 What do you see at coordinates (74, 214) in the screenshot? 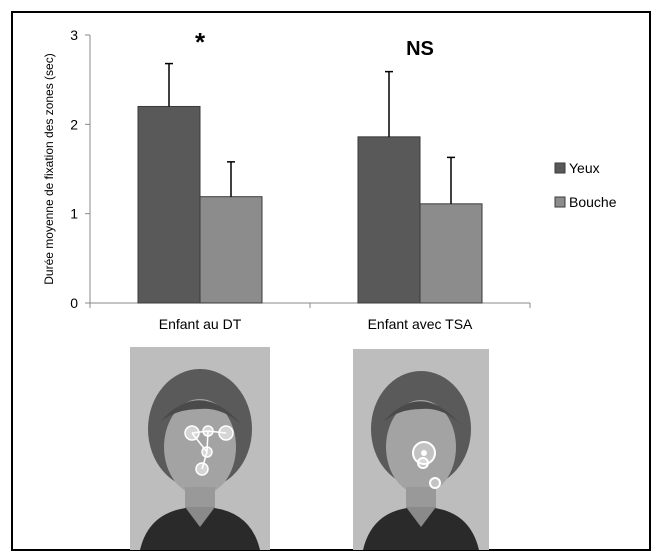
I see `y-tick-label: 1` at bounding box center [74, 214].